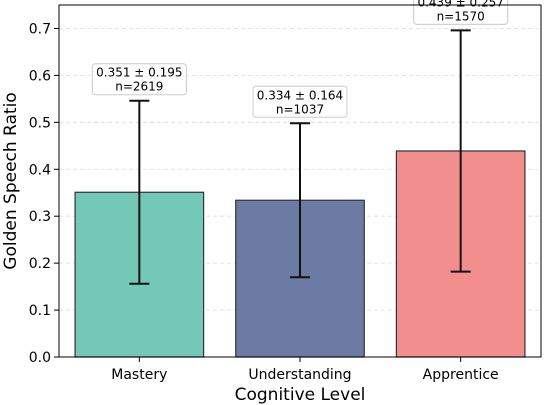 This screenshot has width=550, height=405. I want to click on y-tick-label: 0.1, so click(40, 311).